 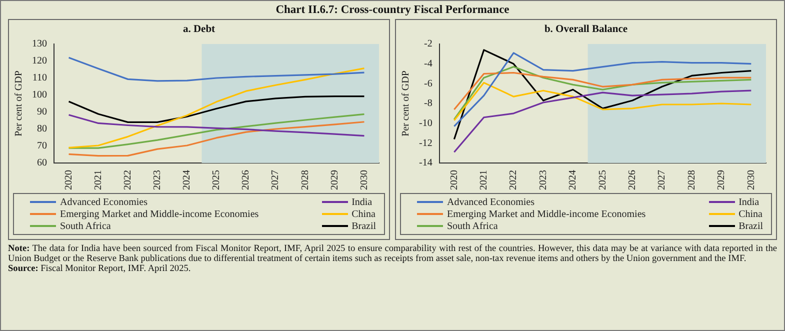 I want to click on y-tick-label: 100, so click(x=39, y=95).